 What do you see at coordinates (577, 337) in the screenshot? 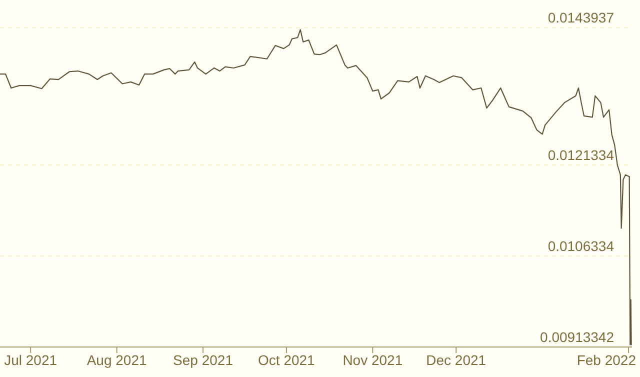
I see `y-tick-label: 0.00913342` at bounding box center [577, 337].